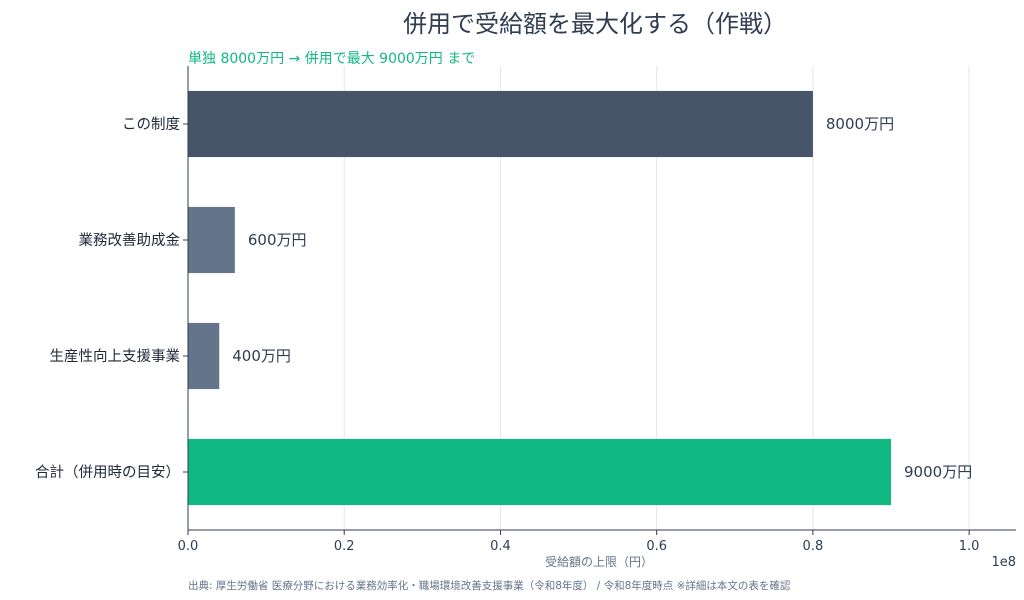  Describe the element at coordinates (500, 546) in the screenshot. I see `x-tick-label: 0.4` at that location.